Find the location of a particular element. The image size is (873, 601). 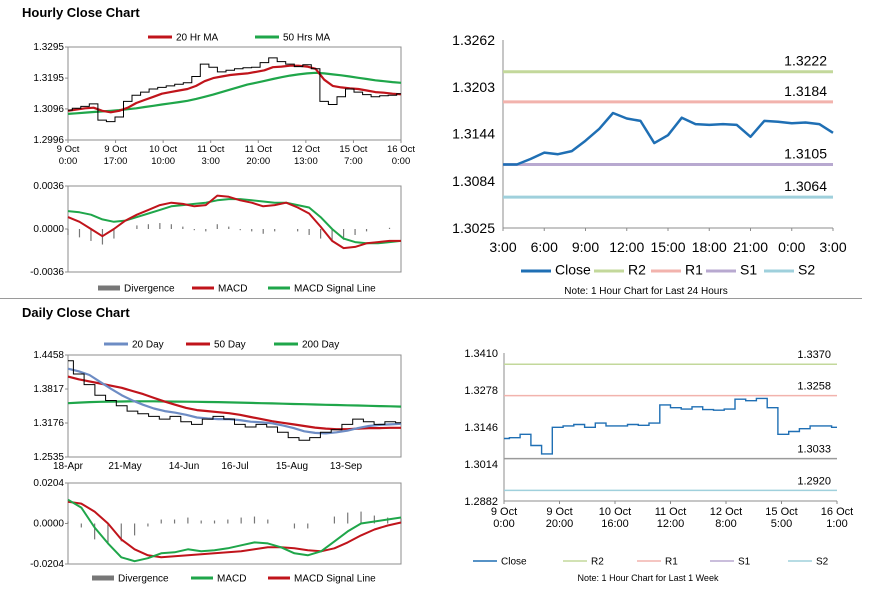

daily-price-x-tick: 21-May is located at coordinates (124, 466).